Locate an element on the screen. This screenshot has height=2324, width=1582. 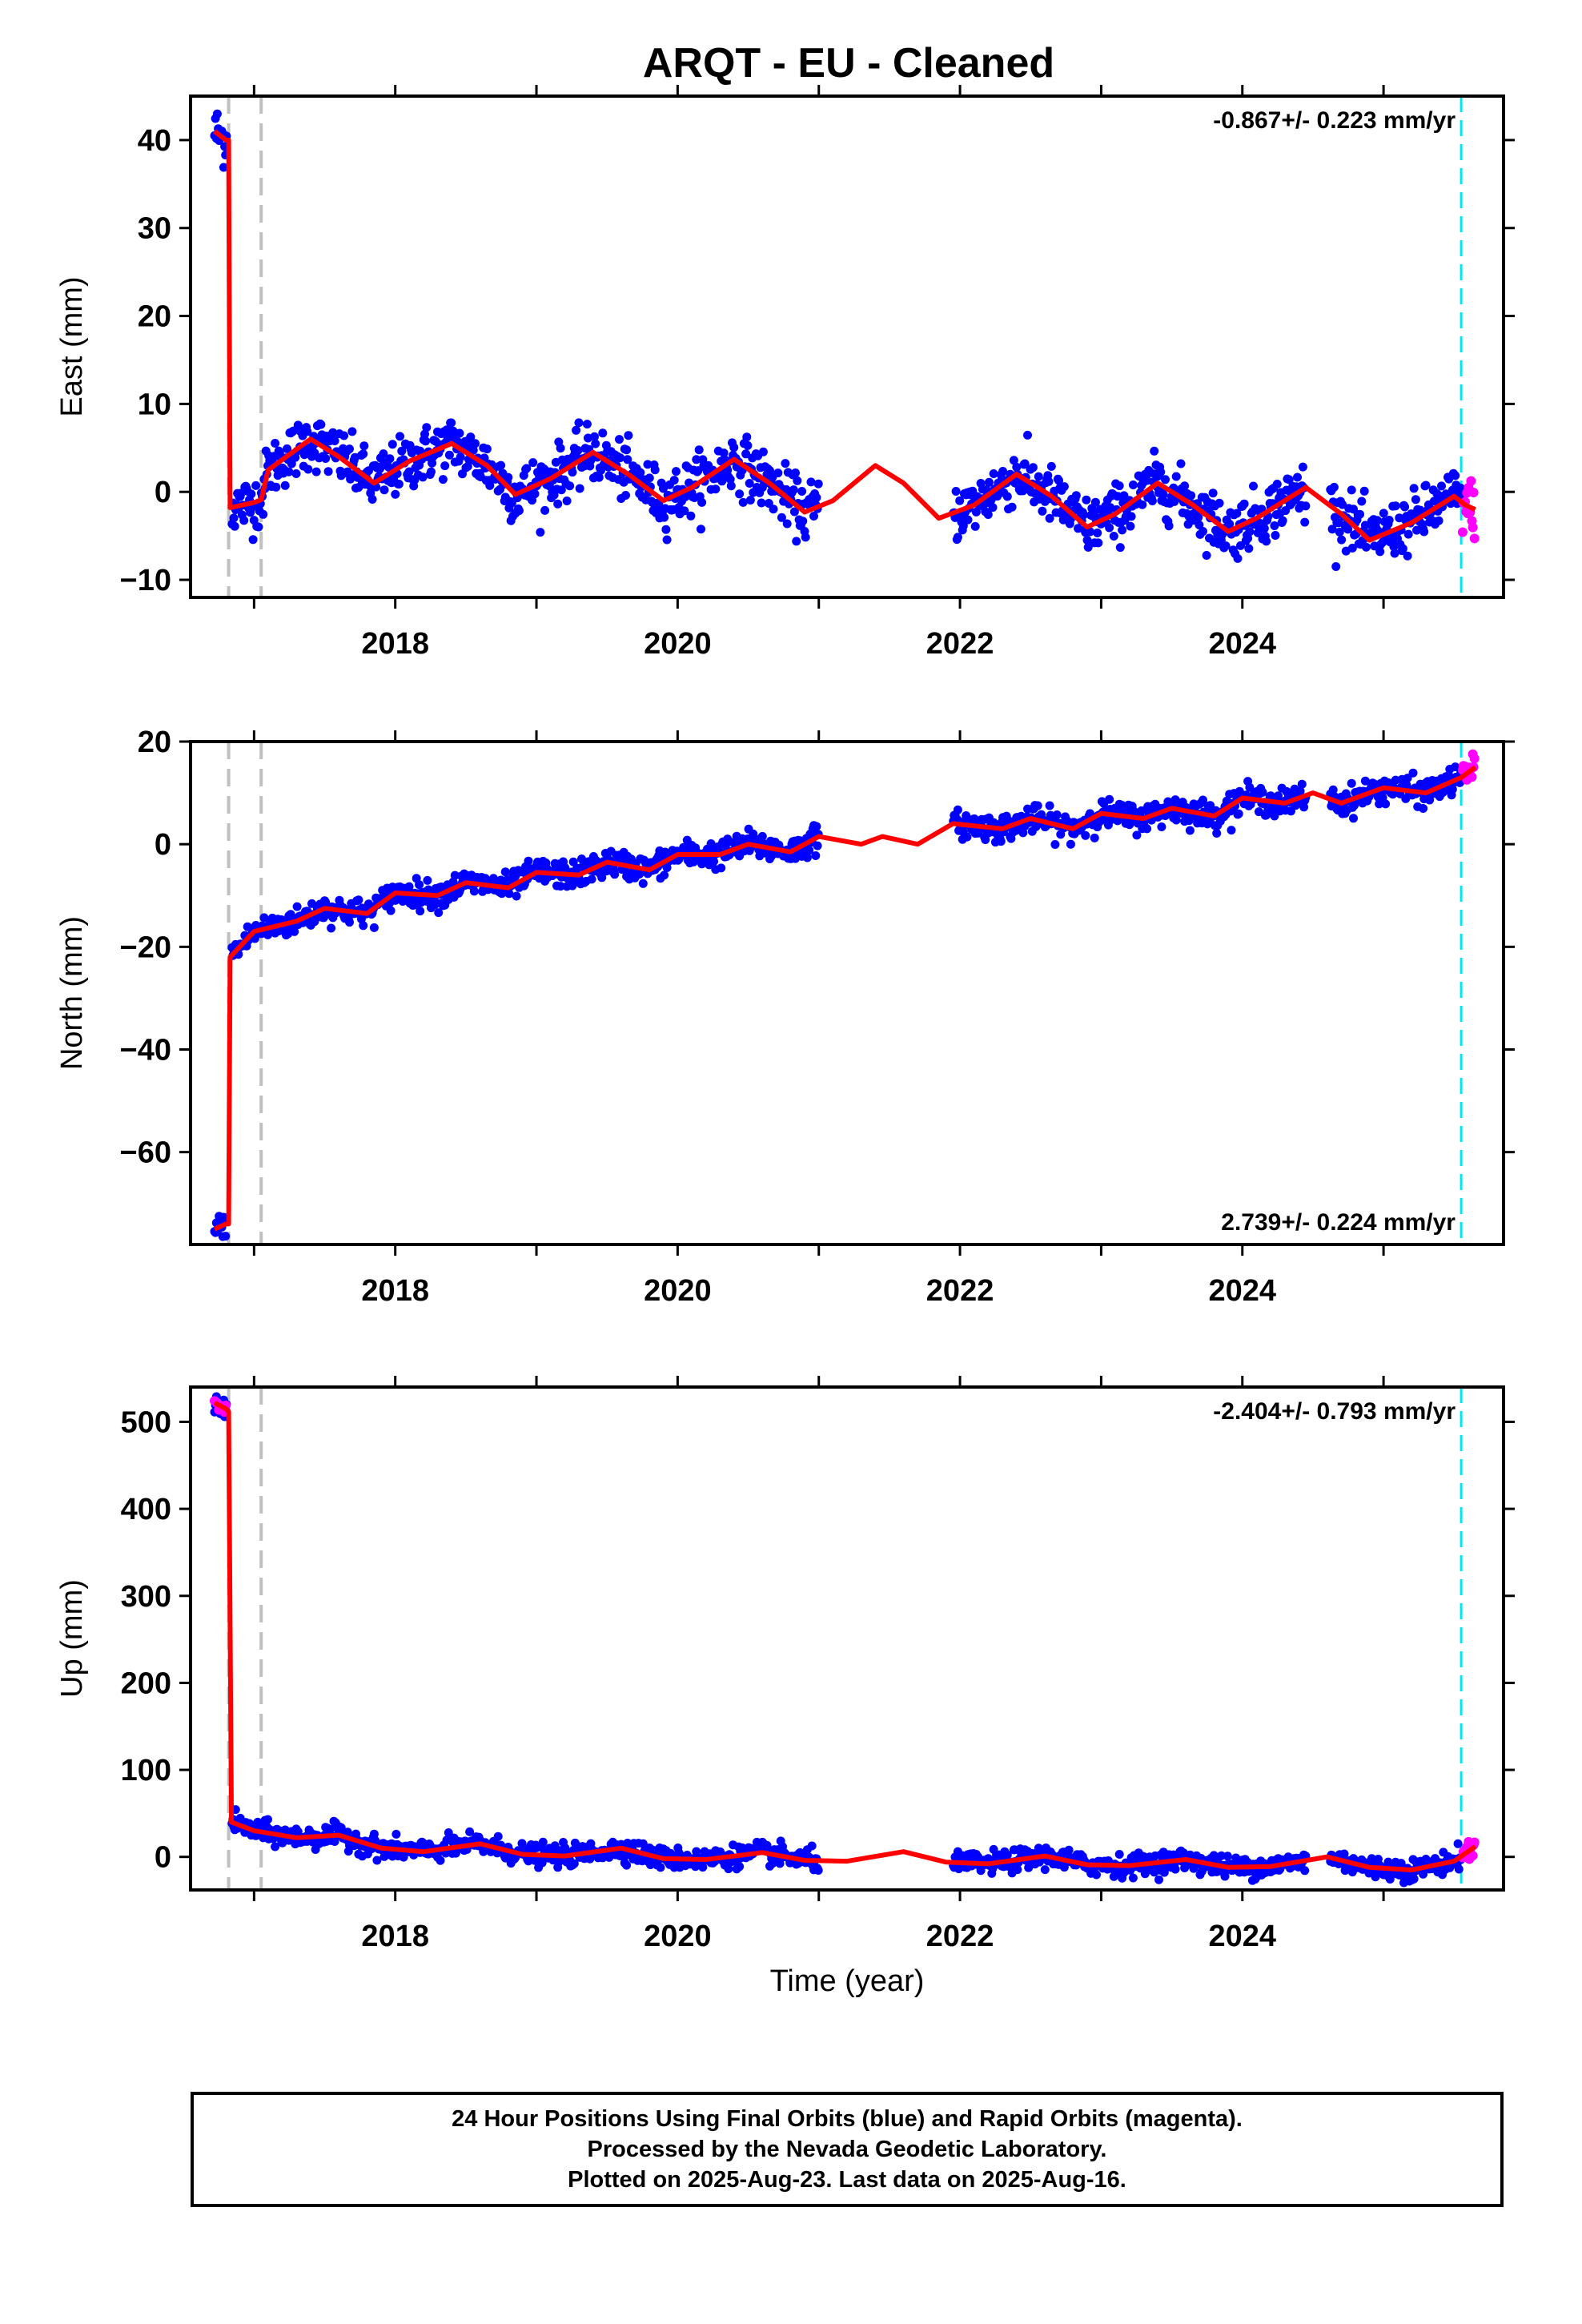
y-tick-label: 40 is located at coordinates (154, 141).